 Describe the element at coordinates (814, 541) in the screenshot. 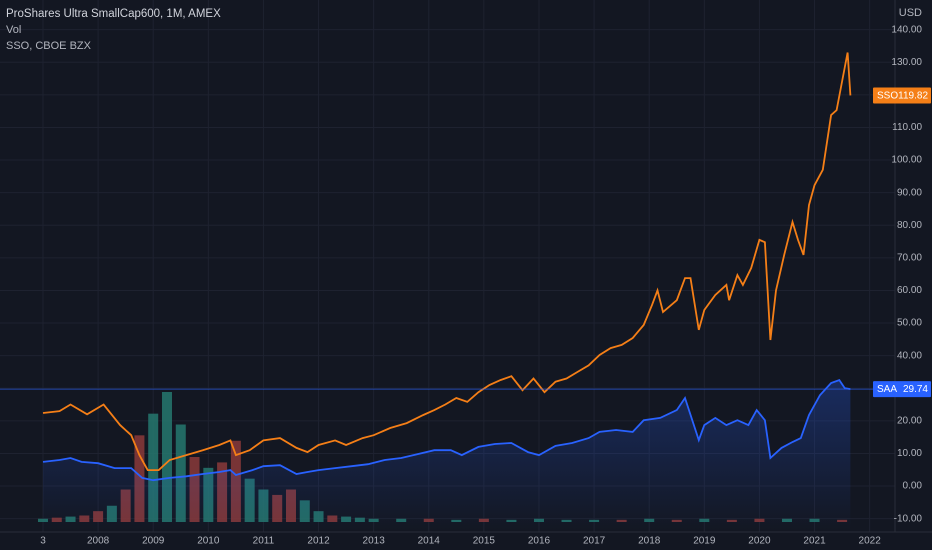

I see `x-tick-label: 2021` at that location.